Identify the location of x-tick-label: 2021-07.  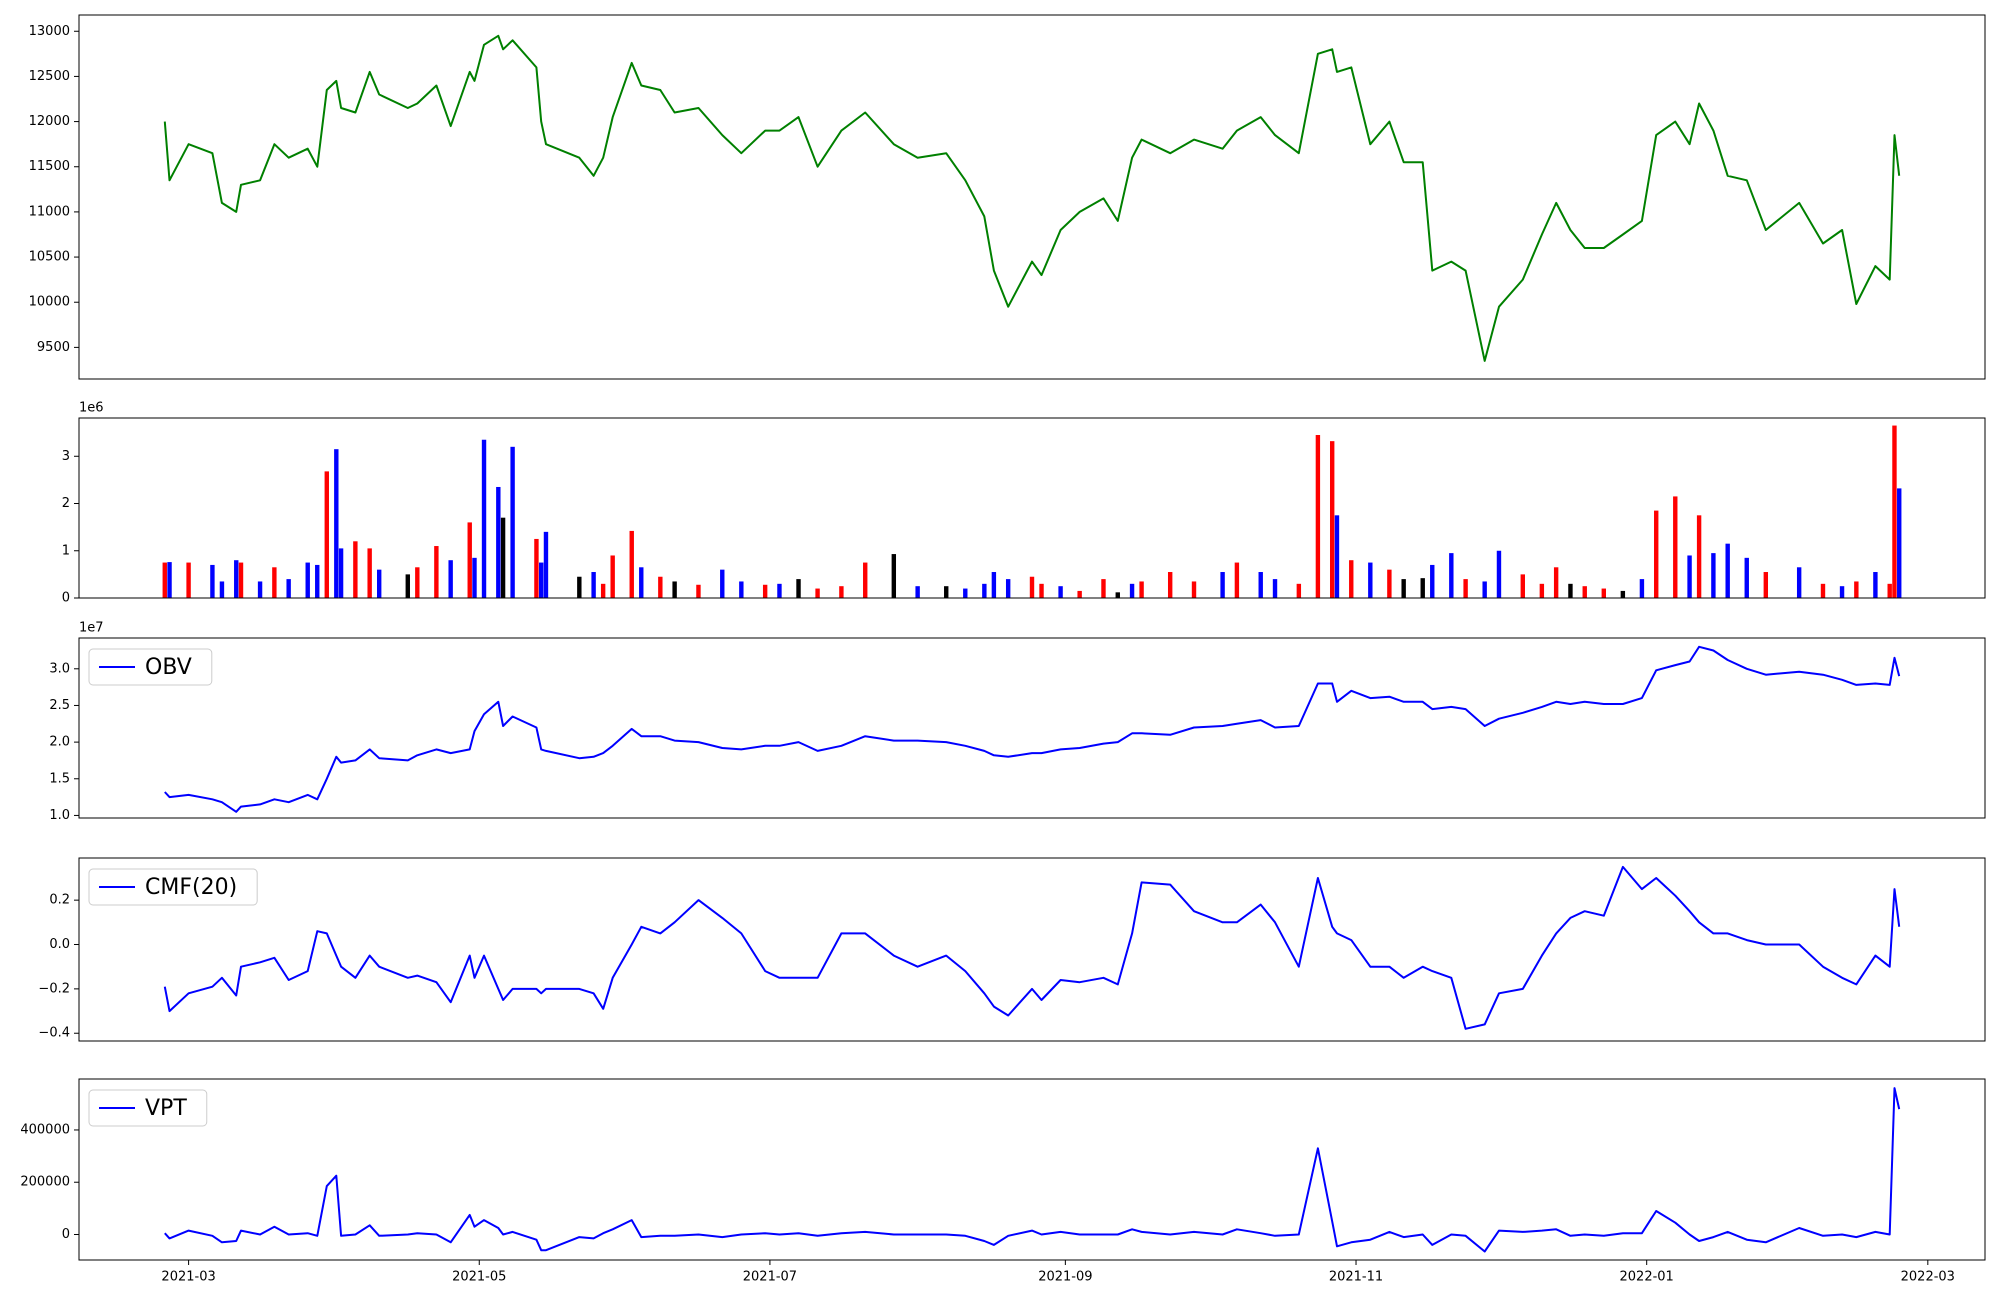
(770, 1277).